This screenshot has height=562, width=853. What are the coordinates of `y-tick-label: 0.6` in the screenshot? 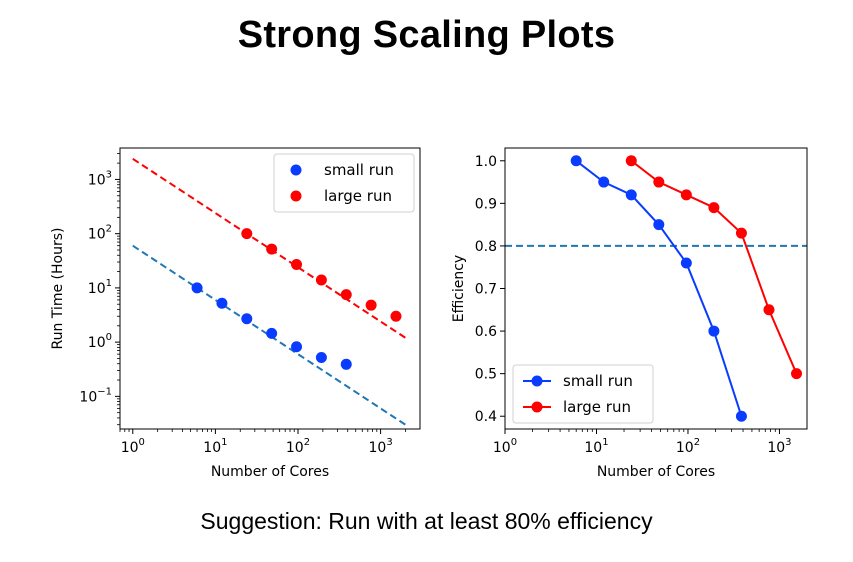 It's located at (486, 332).